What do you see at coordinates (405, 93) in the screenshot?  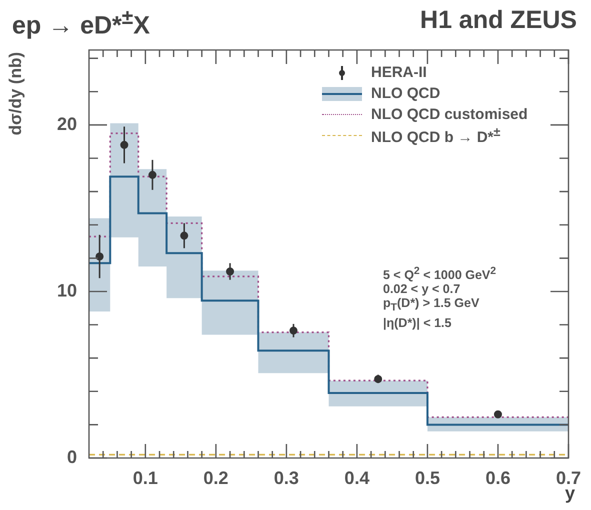 I see `legend-label: NLO QCD` at bounding box center [405, 93].